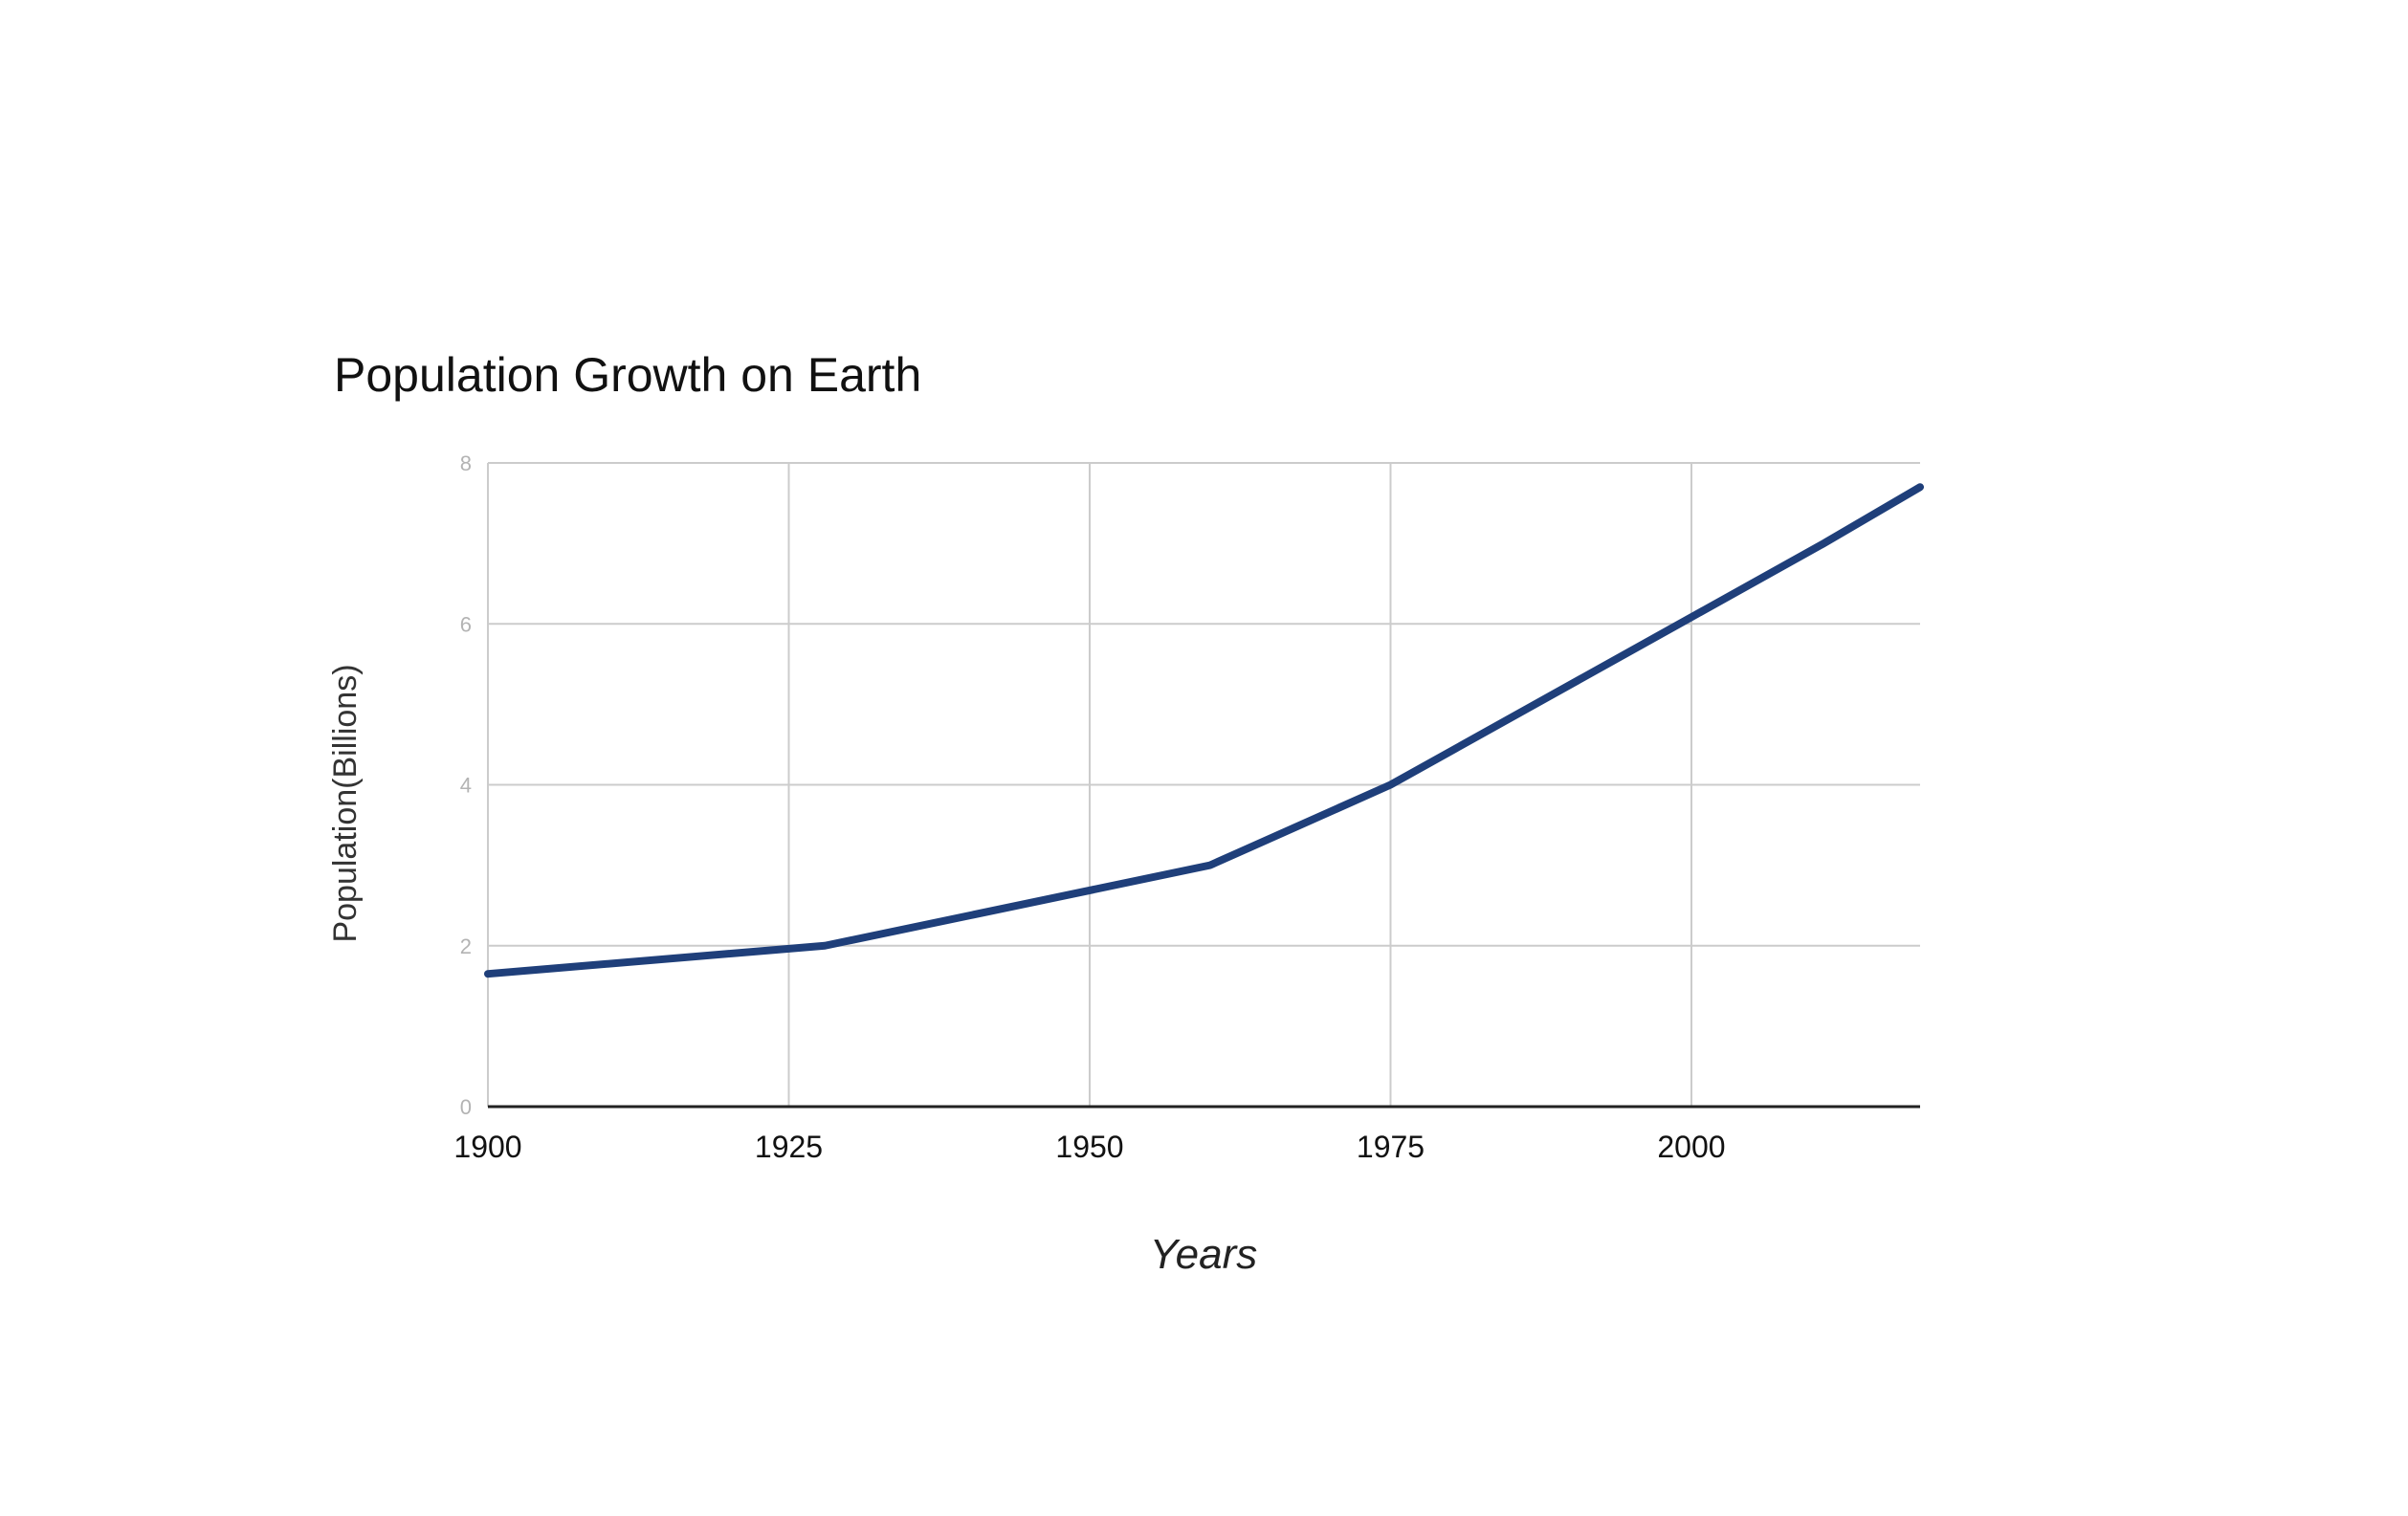 The height and width of the screenshot is (1516, 2408). I want to click on chart-title: Population Growth on Earth, so click(627, 375).